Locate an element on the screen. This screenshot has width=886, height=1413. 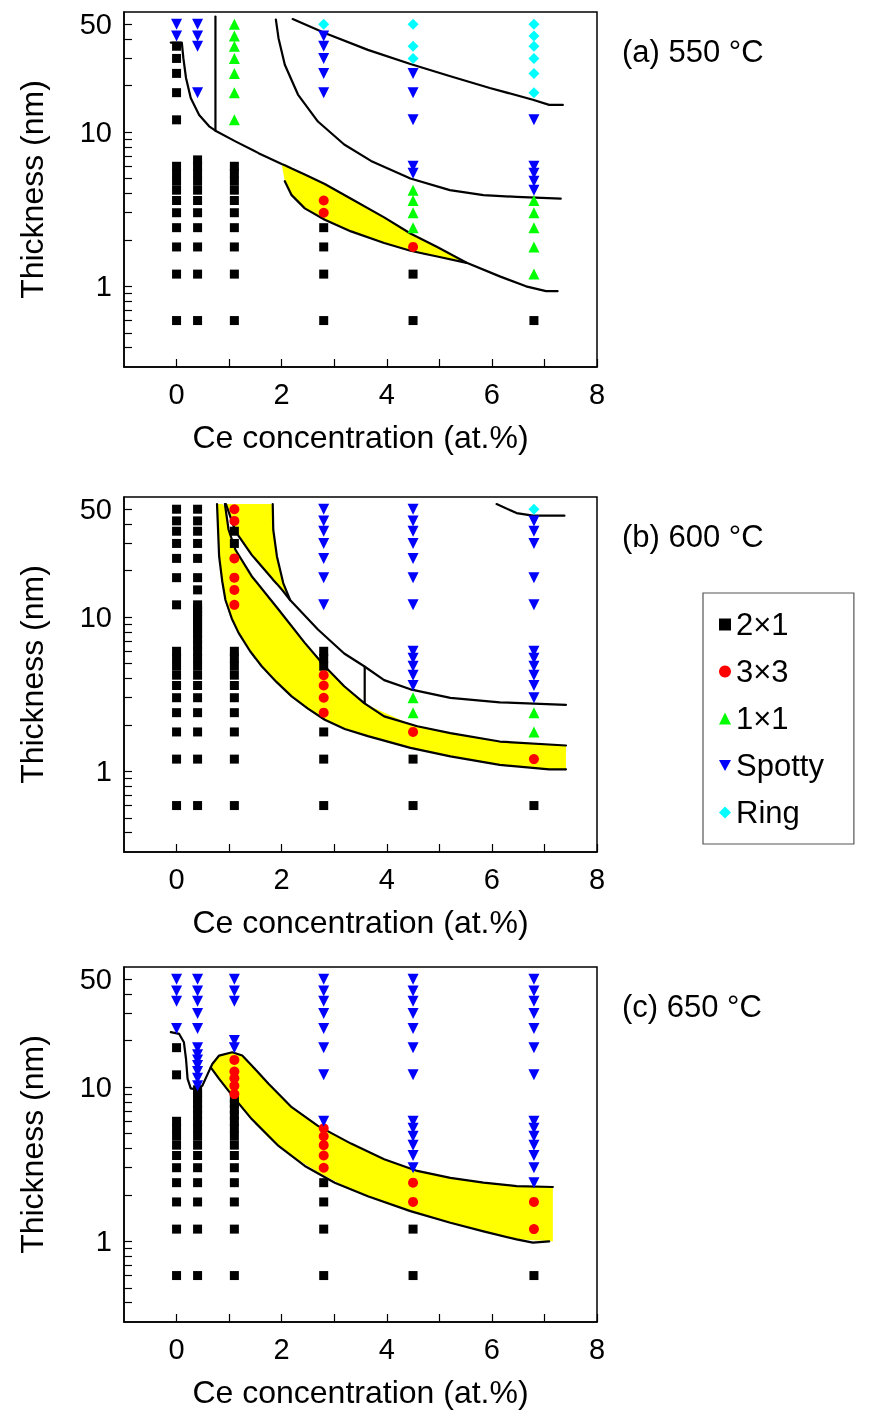
text: (b) 600 °C is located at coordinates (693, 536).